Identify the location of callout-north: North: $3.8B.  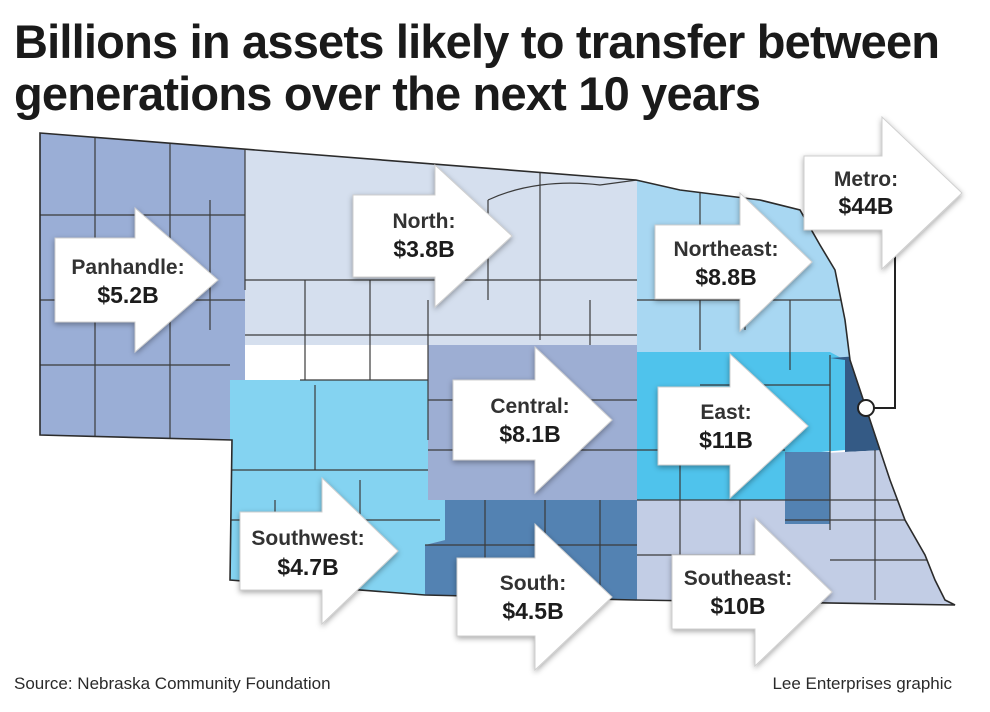
(432, 236).